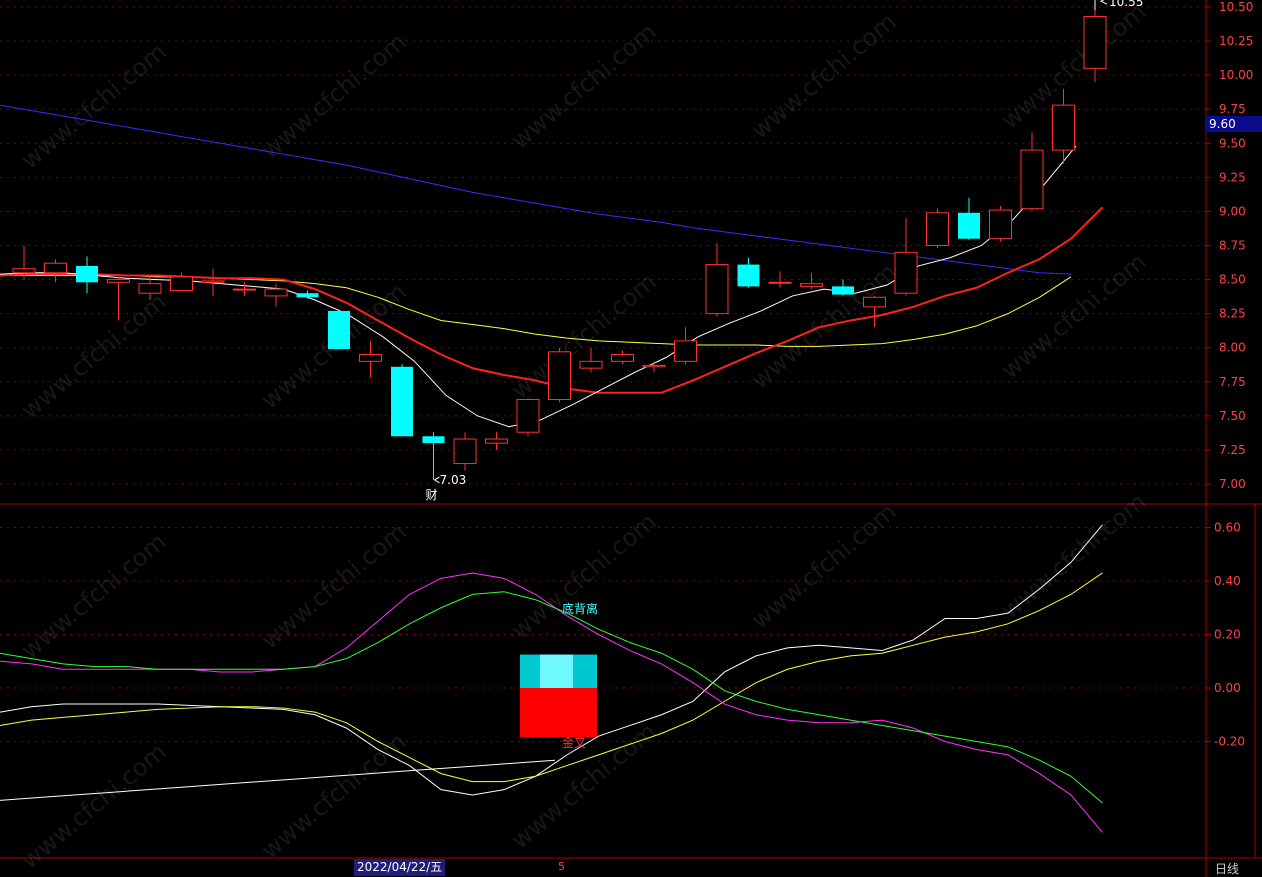 This screenshot has width=1262, height=877. Describe the element at coordinates (556, 671) in the screenshot. I see `indicator-bar-highlight` at that location.